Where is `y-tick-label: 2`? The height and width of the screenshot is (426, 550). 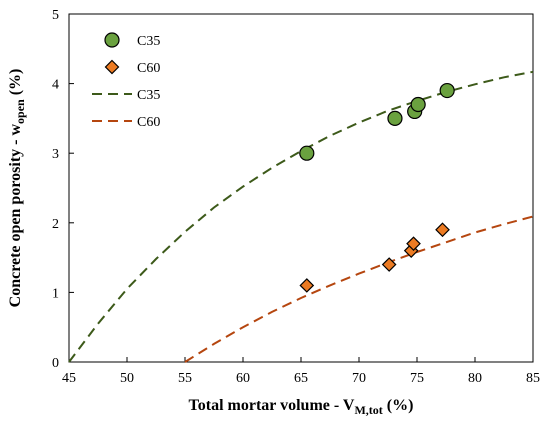 y-tick-label: 2 is located at coordinates (55, 224).